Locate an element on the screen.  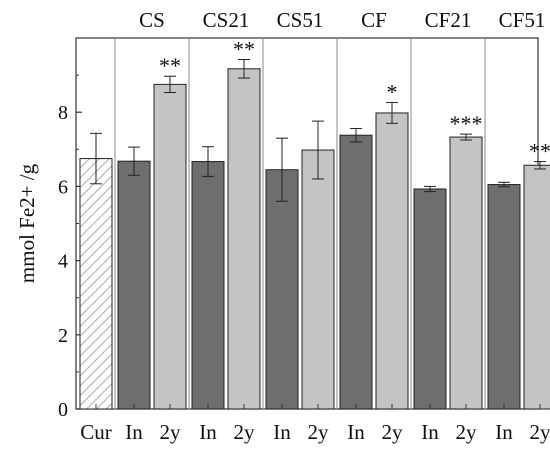
bar-cf51-2y is located at coordinates (536, 287).